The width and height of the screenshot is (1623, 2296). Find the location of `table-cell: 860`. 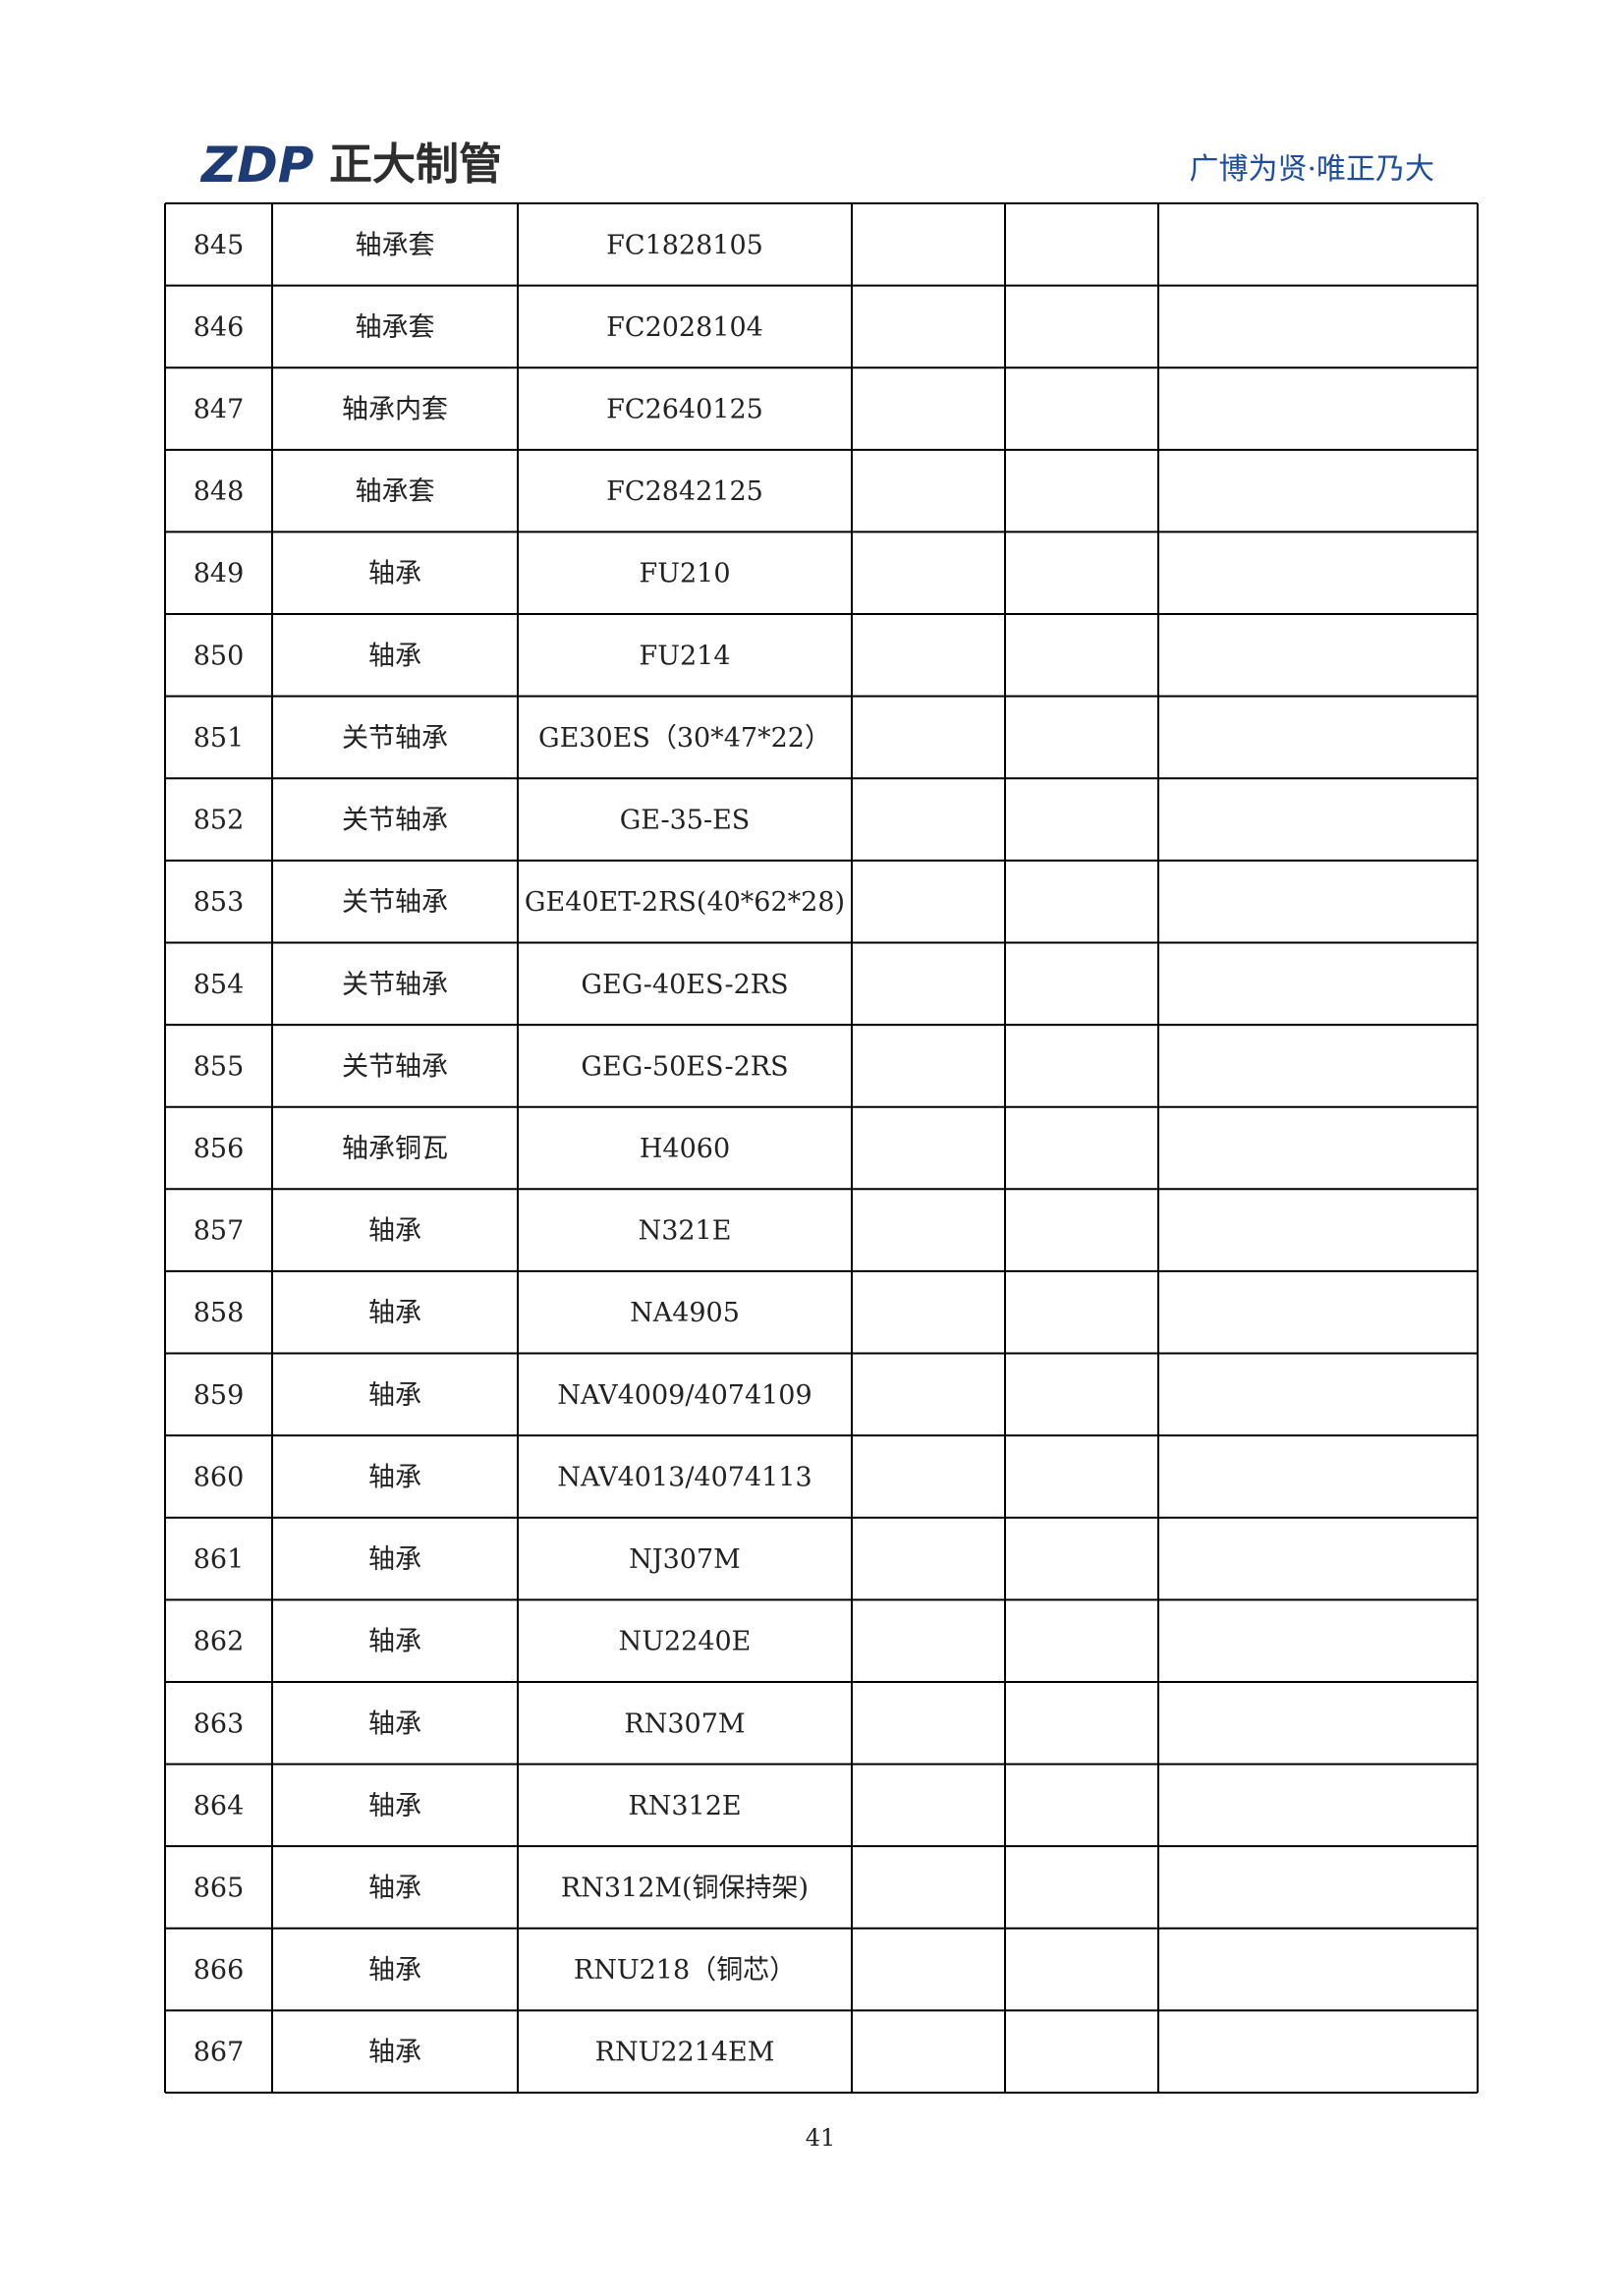

table-cell: 860 is located at coordinates (219, 1477).